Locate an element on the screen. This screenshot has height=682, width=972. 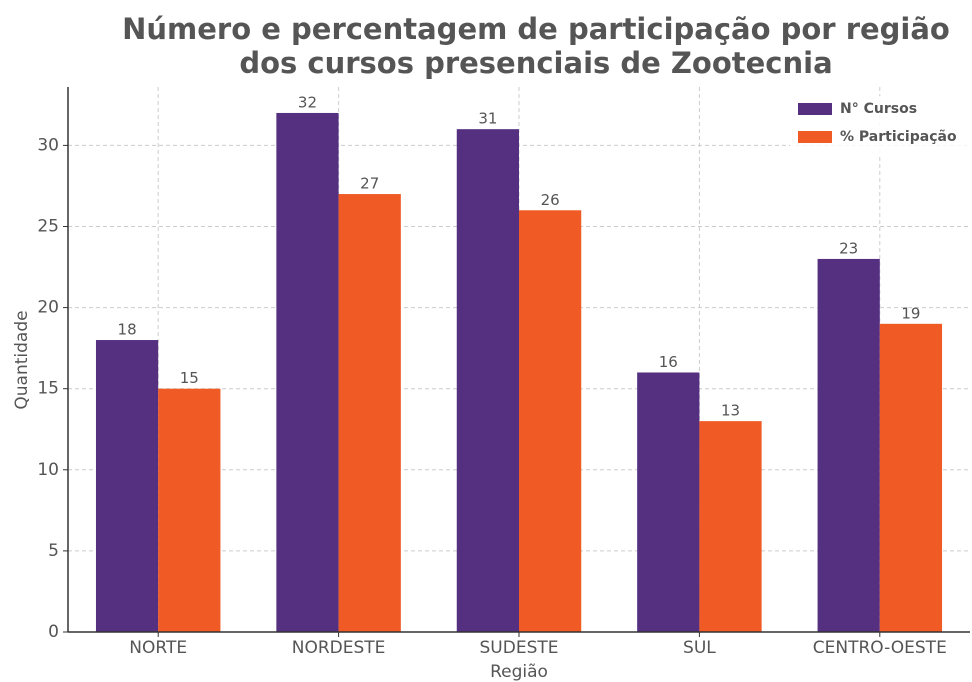
legend-label: % Participação is located at coordinates (898, 137).